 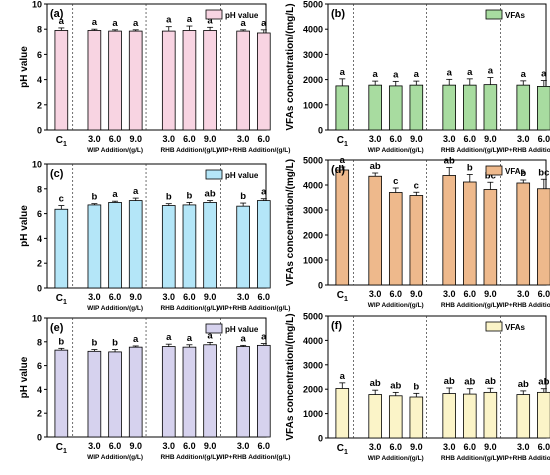 I want to click on y-axis-label: VFAs concentration/(mg/L), so click(x=290, y=66).